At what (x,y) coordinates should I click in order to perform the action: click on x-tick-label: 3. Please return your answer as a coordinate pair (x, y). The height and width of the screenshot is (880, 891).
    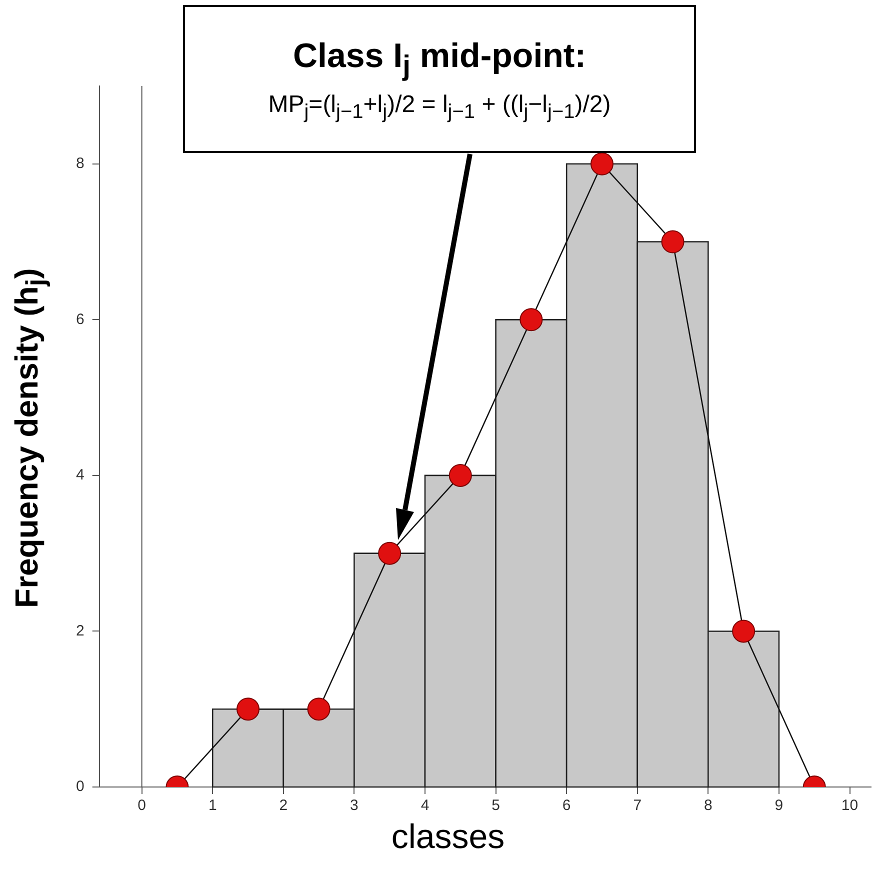
    Looking at the image, I should click on (354, 805).